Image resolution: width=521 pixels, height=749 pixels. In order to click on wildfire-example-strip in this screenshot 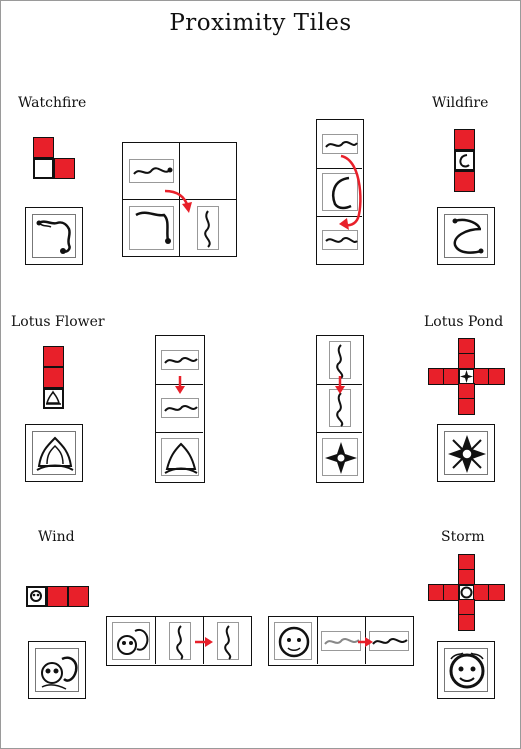, I will do `click(340, 192)`.